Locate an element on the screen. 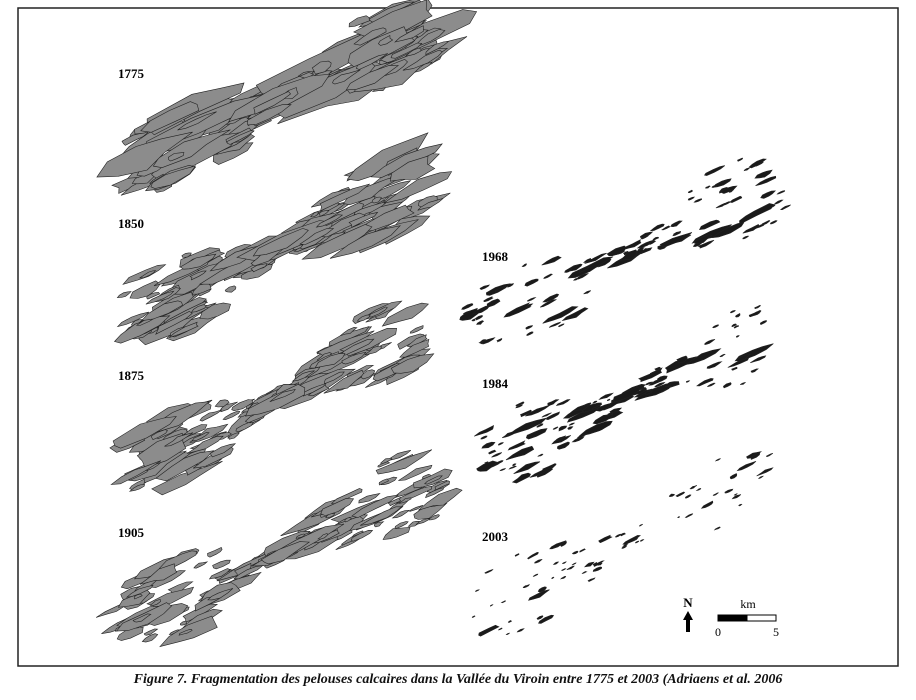 This screenshot has height=700, width=916. scale-start: 0 is located at coordinates (718, 632).